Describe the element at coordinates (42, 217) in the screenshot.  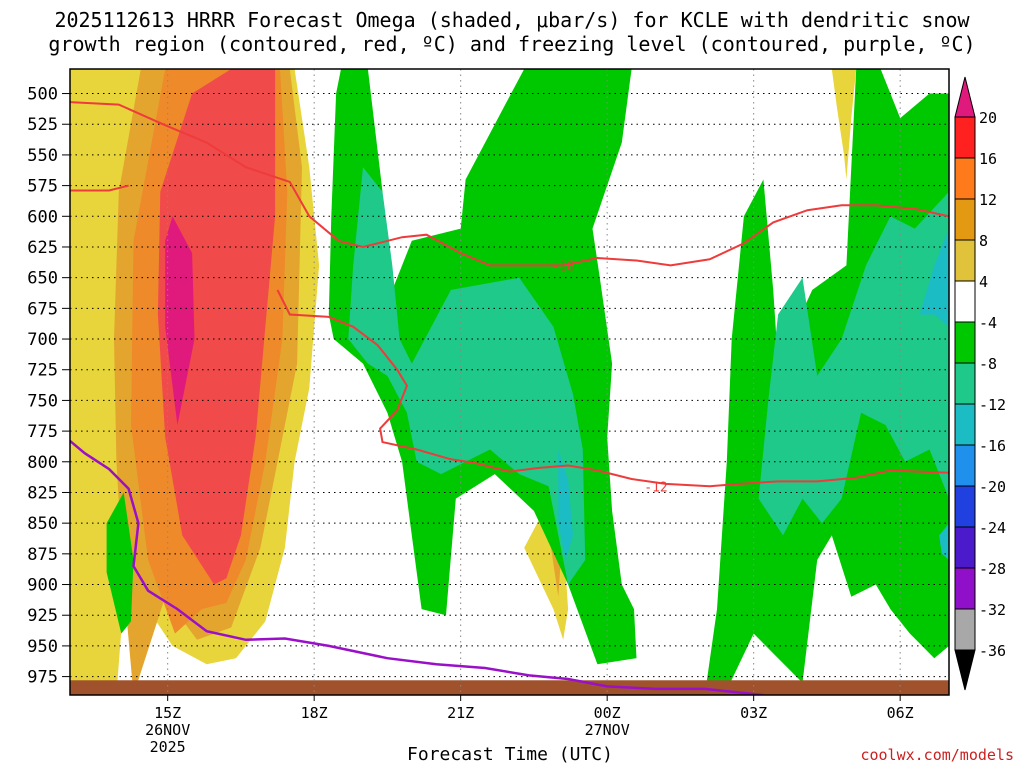
I see `y-tick-label: 600` at that location.